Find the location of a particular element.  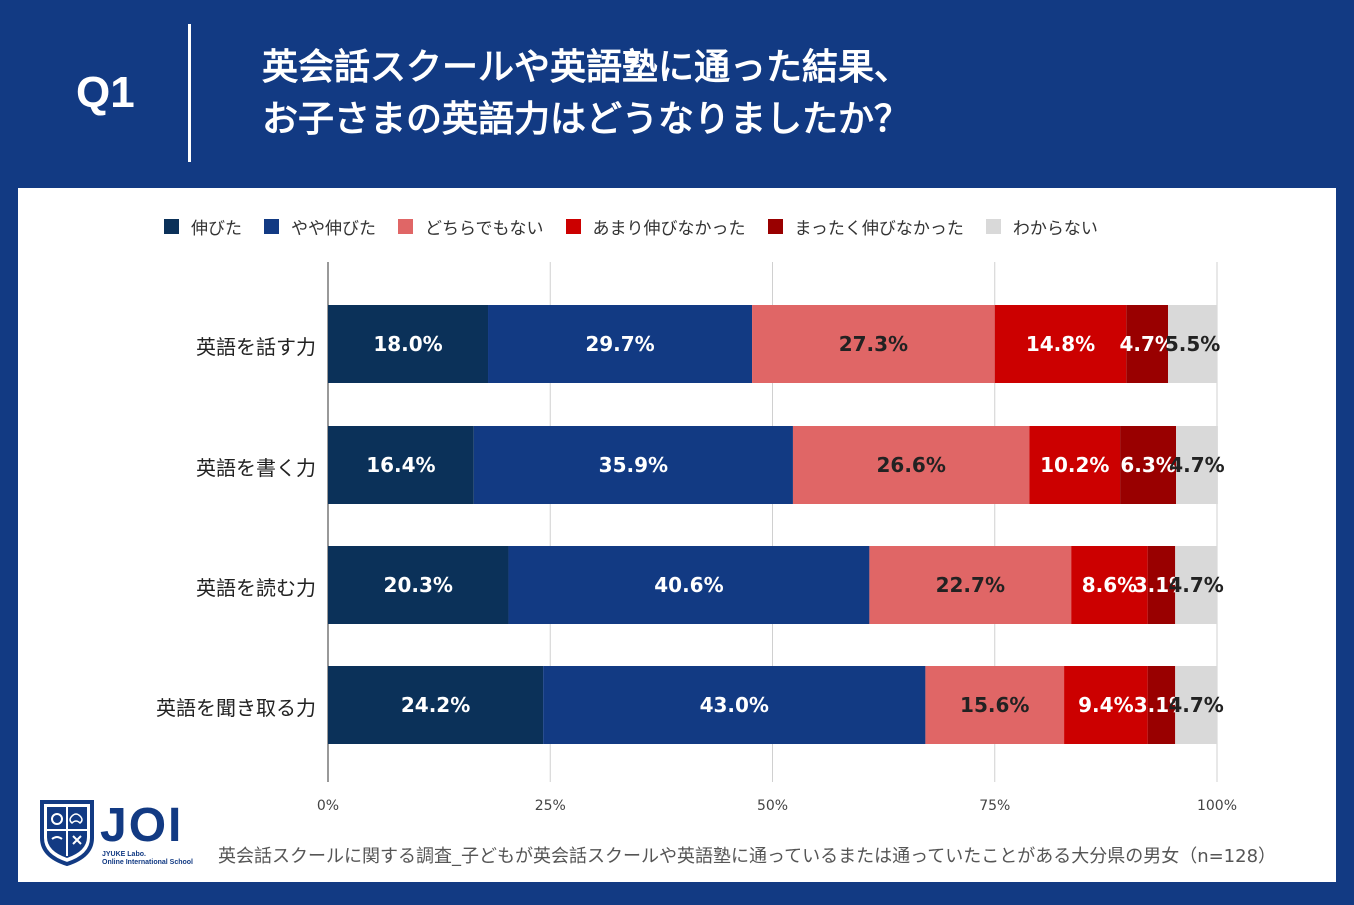

question-title-line-1: 英会話スクールや英語塾に通った結果、 is located at coordinates (586, 67).